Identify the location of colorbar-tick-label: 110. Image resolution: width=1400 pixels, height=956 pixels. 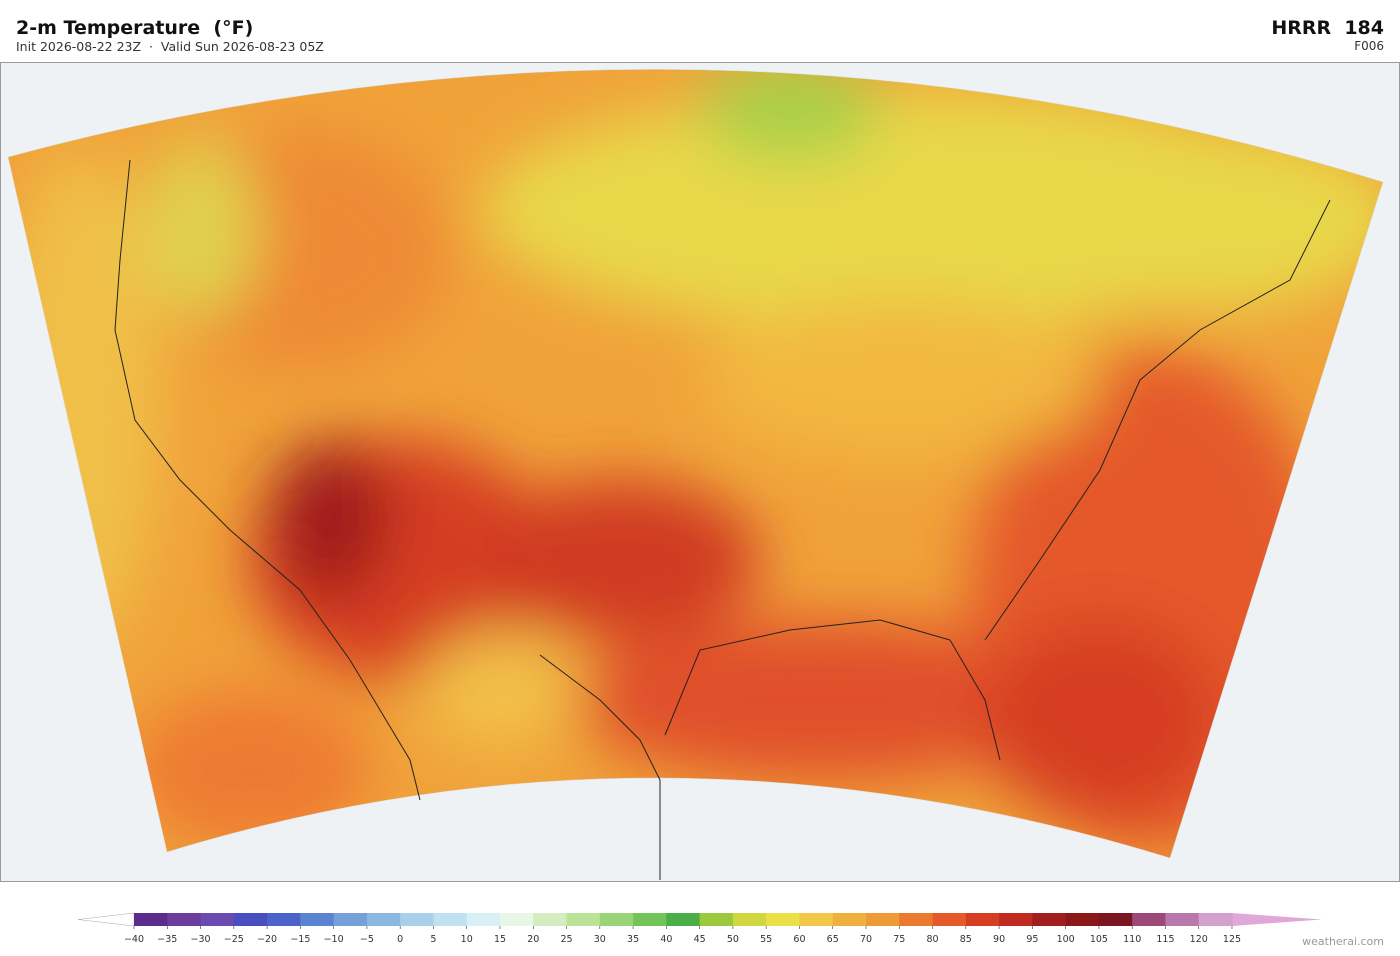
(1132, 939).